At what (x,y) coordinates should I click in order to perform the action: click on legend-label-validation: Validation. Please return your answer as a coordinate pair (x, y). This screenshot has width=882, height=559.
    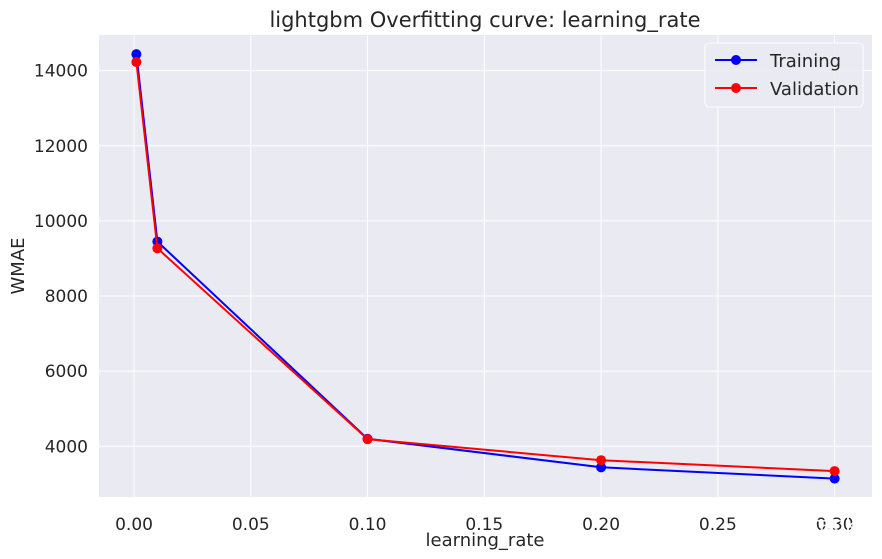
    Looking at the image, I should click on (814, 89).